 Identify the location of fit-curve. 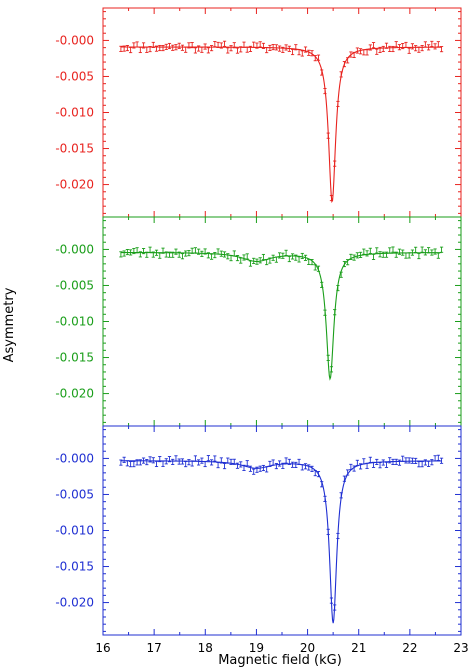
(281, 316).